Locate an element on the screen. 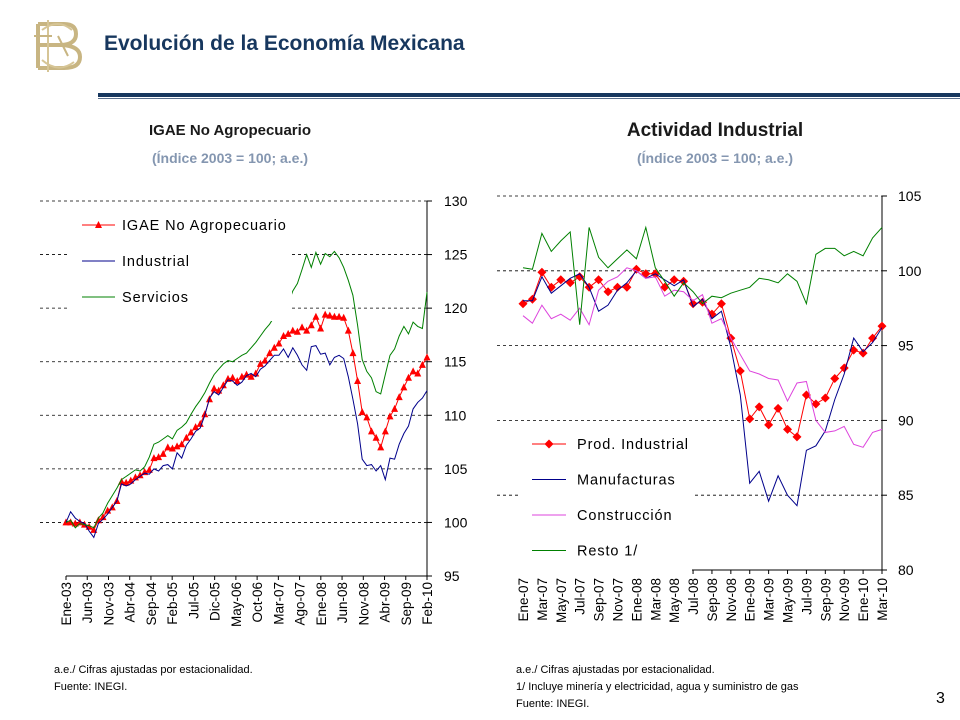 This screenshot has height=720, width=960. x-tick-label: Mar-09 is located at coordinates (769, 599).